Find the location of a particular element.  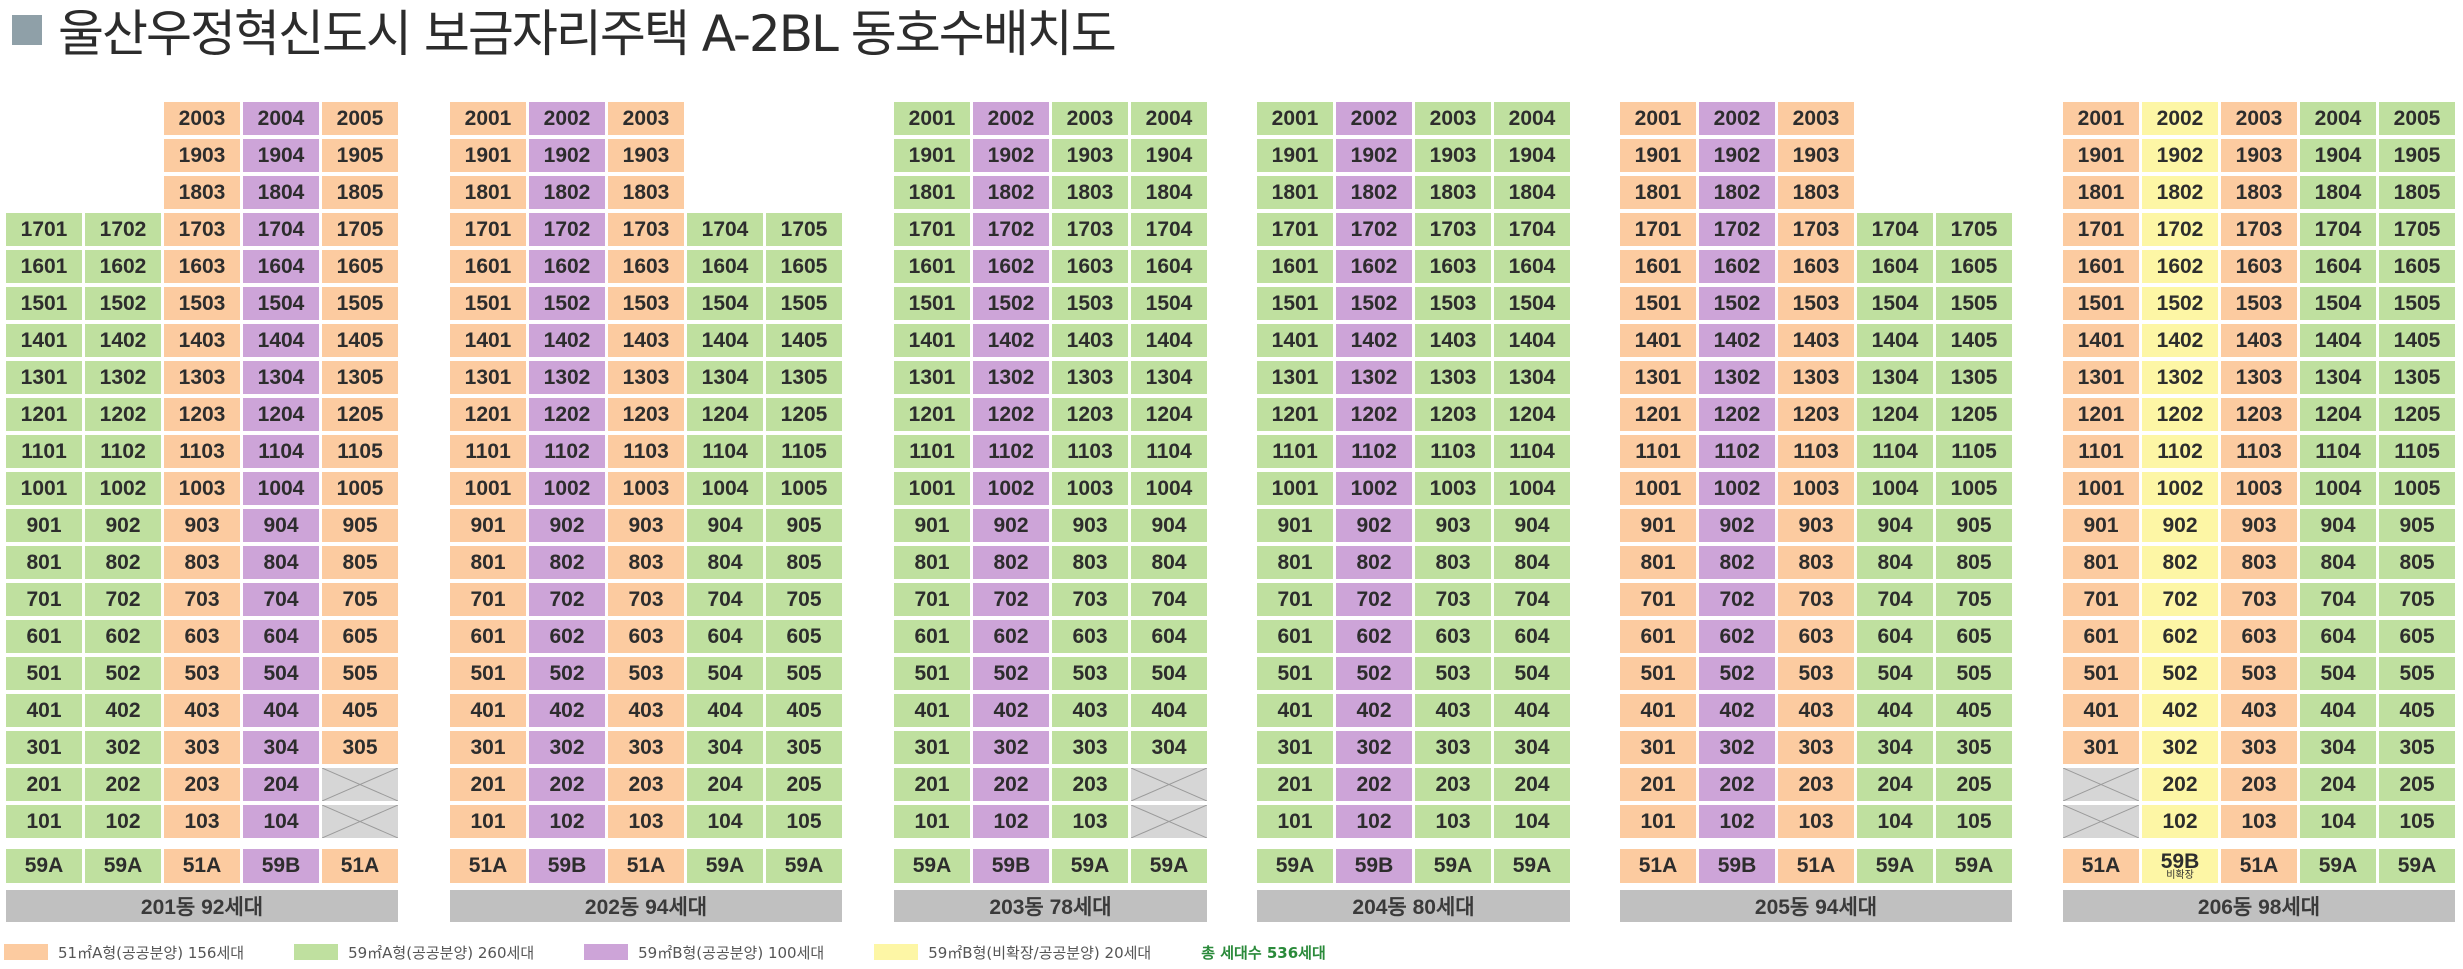

unit-cell: 803 is located at coordinates (646, 562).